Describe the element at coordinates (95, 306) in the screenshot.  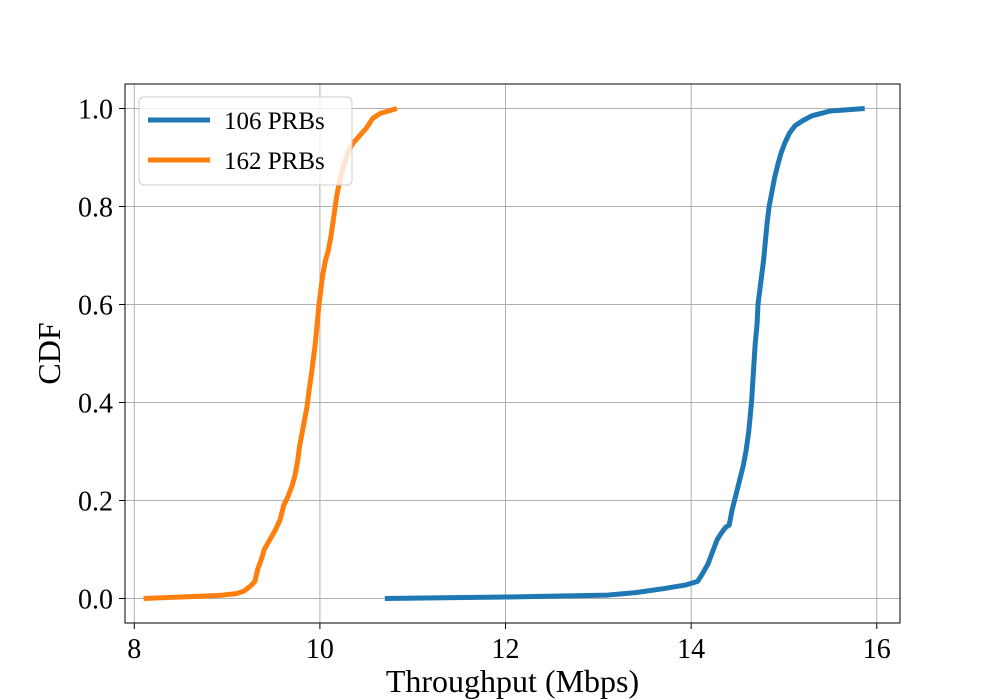
I see `y-tick-label: 0.6` at that location.